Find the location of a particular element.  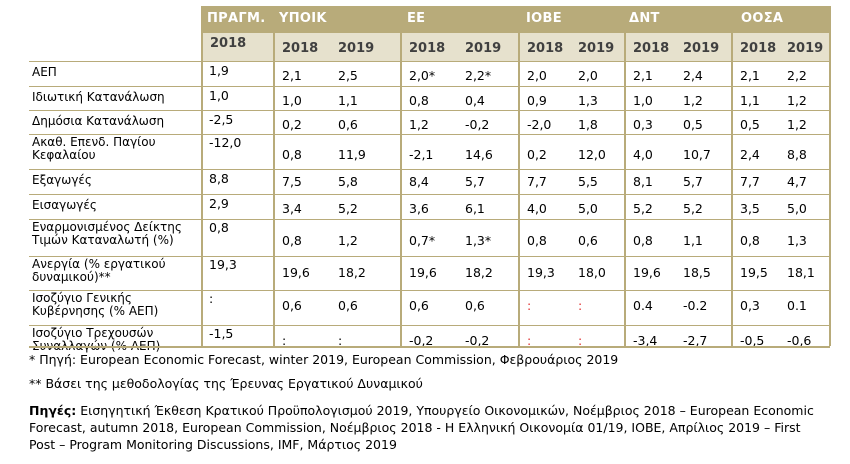

table-cell: -0.2 is located at coordinates (695, 305).